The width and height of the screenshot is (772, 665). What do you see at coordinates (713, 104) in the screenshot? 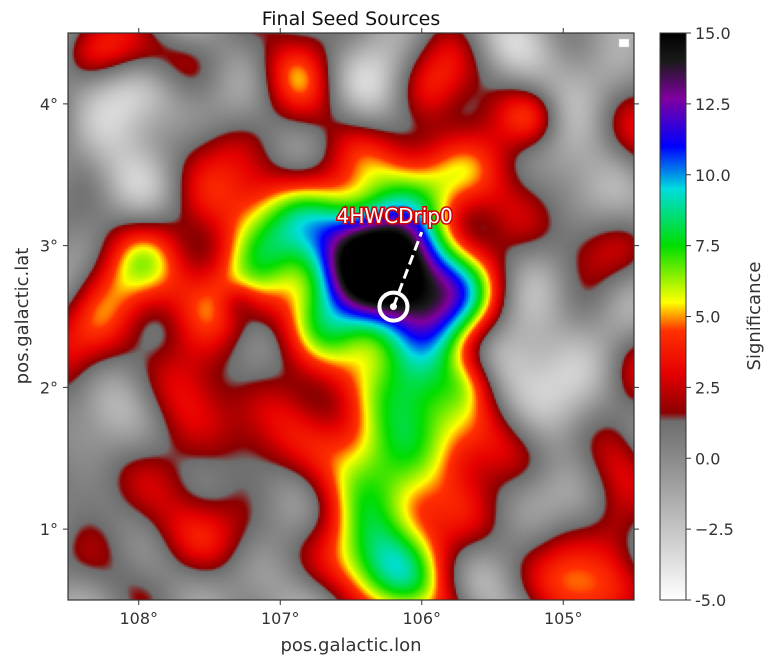
I see `colorbar-tick-label: 12.5` at bounding box center [713, 104].